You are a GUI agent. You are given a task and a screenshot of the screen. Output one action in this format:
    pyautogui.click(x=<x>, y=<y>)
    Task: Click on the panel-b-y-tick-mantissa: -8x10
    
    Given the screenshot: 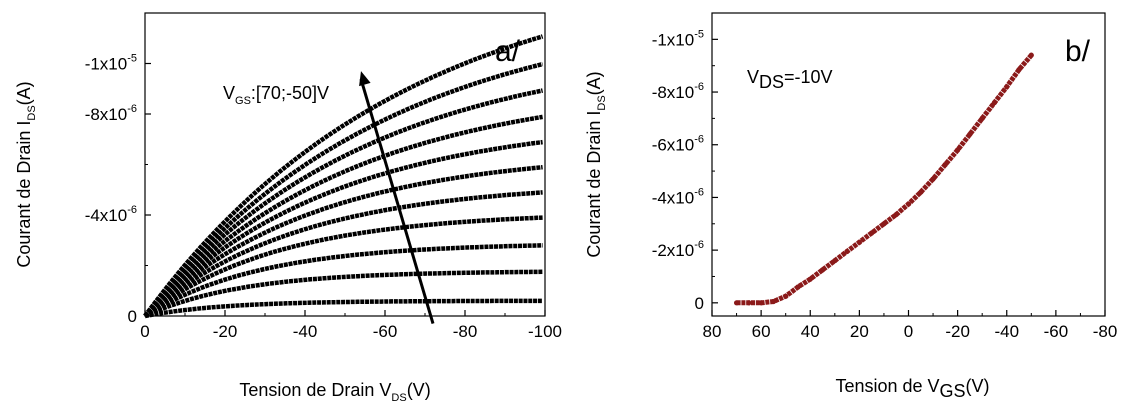 What is the action you would take?
    pyautogui.click(x=673, y=92)
    